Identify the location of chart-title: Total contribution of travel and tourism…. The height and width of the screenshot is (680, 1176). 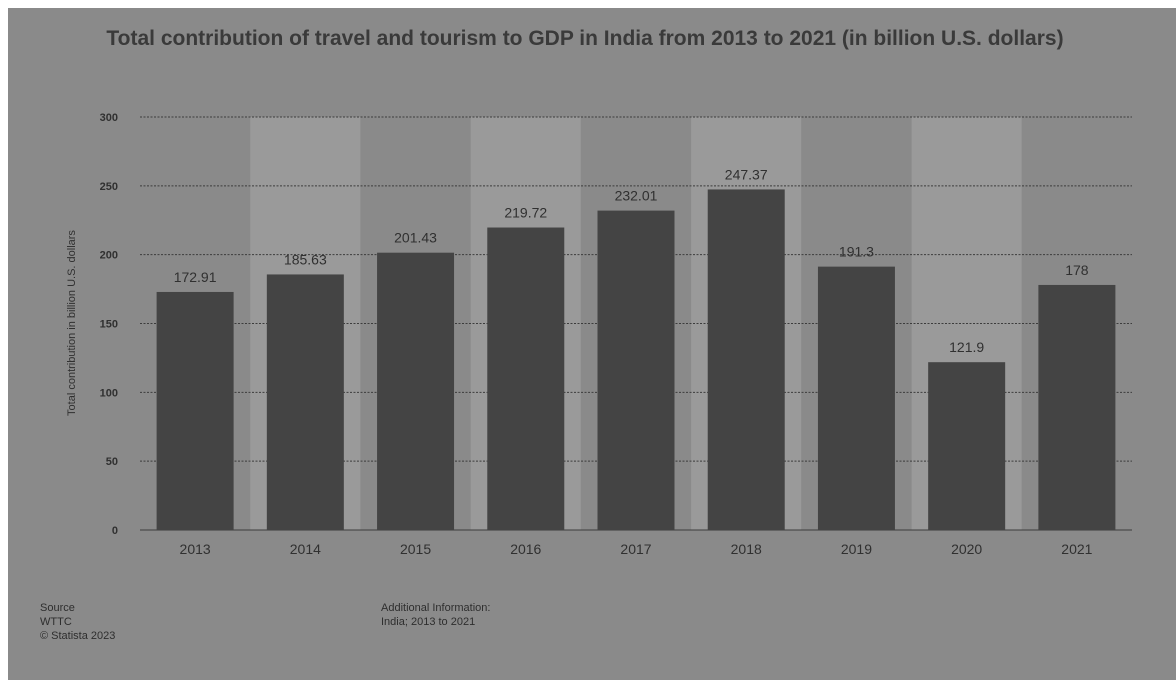
(585, 38).